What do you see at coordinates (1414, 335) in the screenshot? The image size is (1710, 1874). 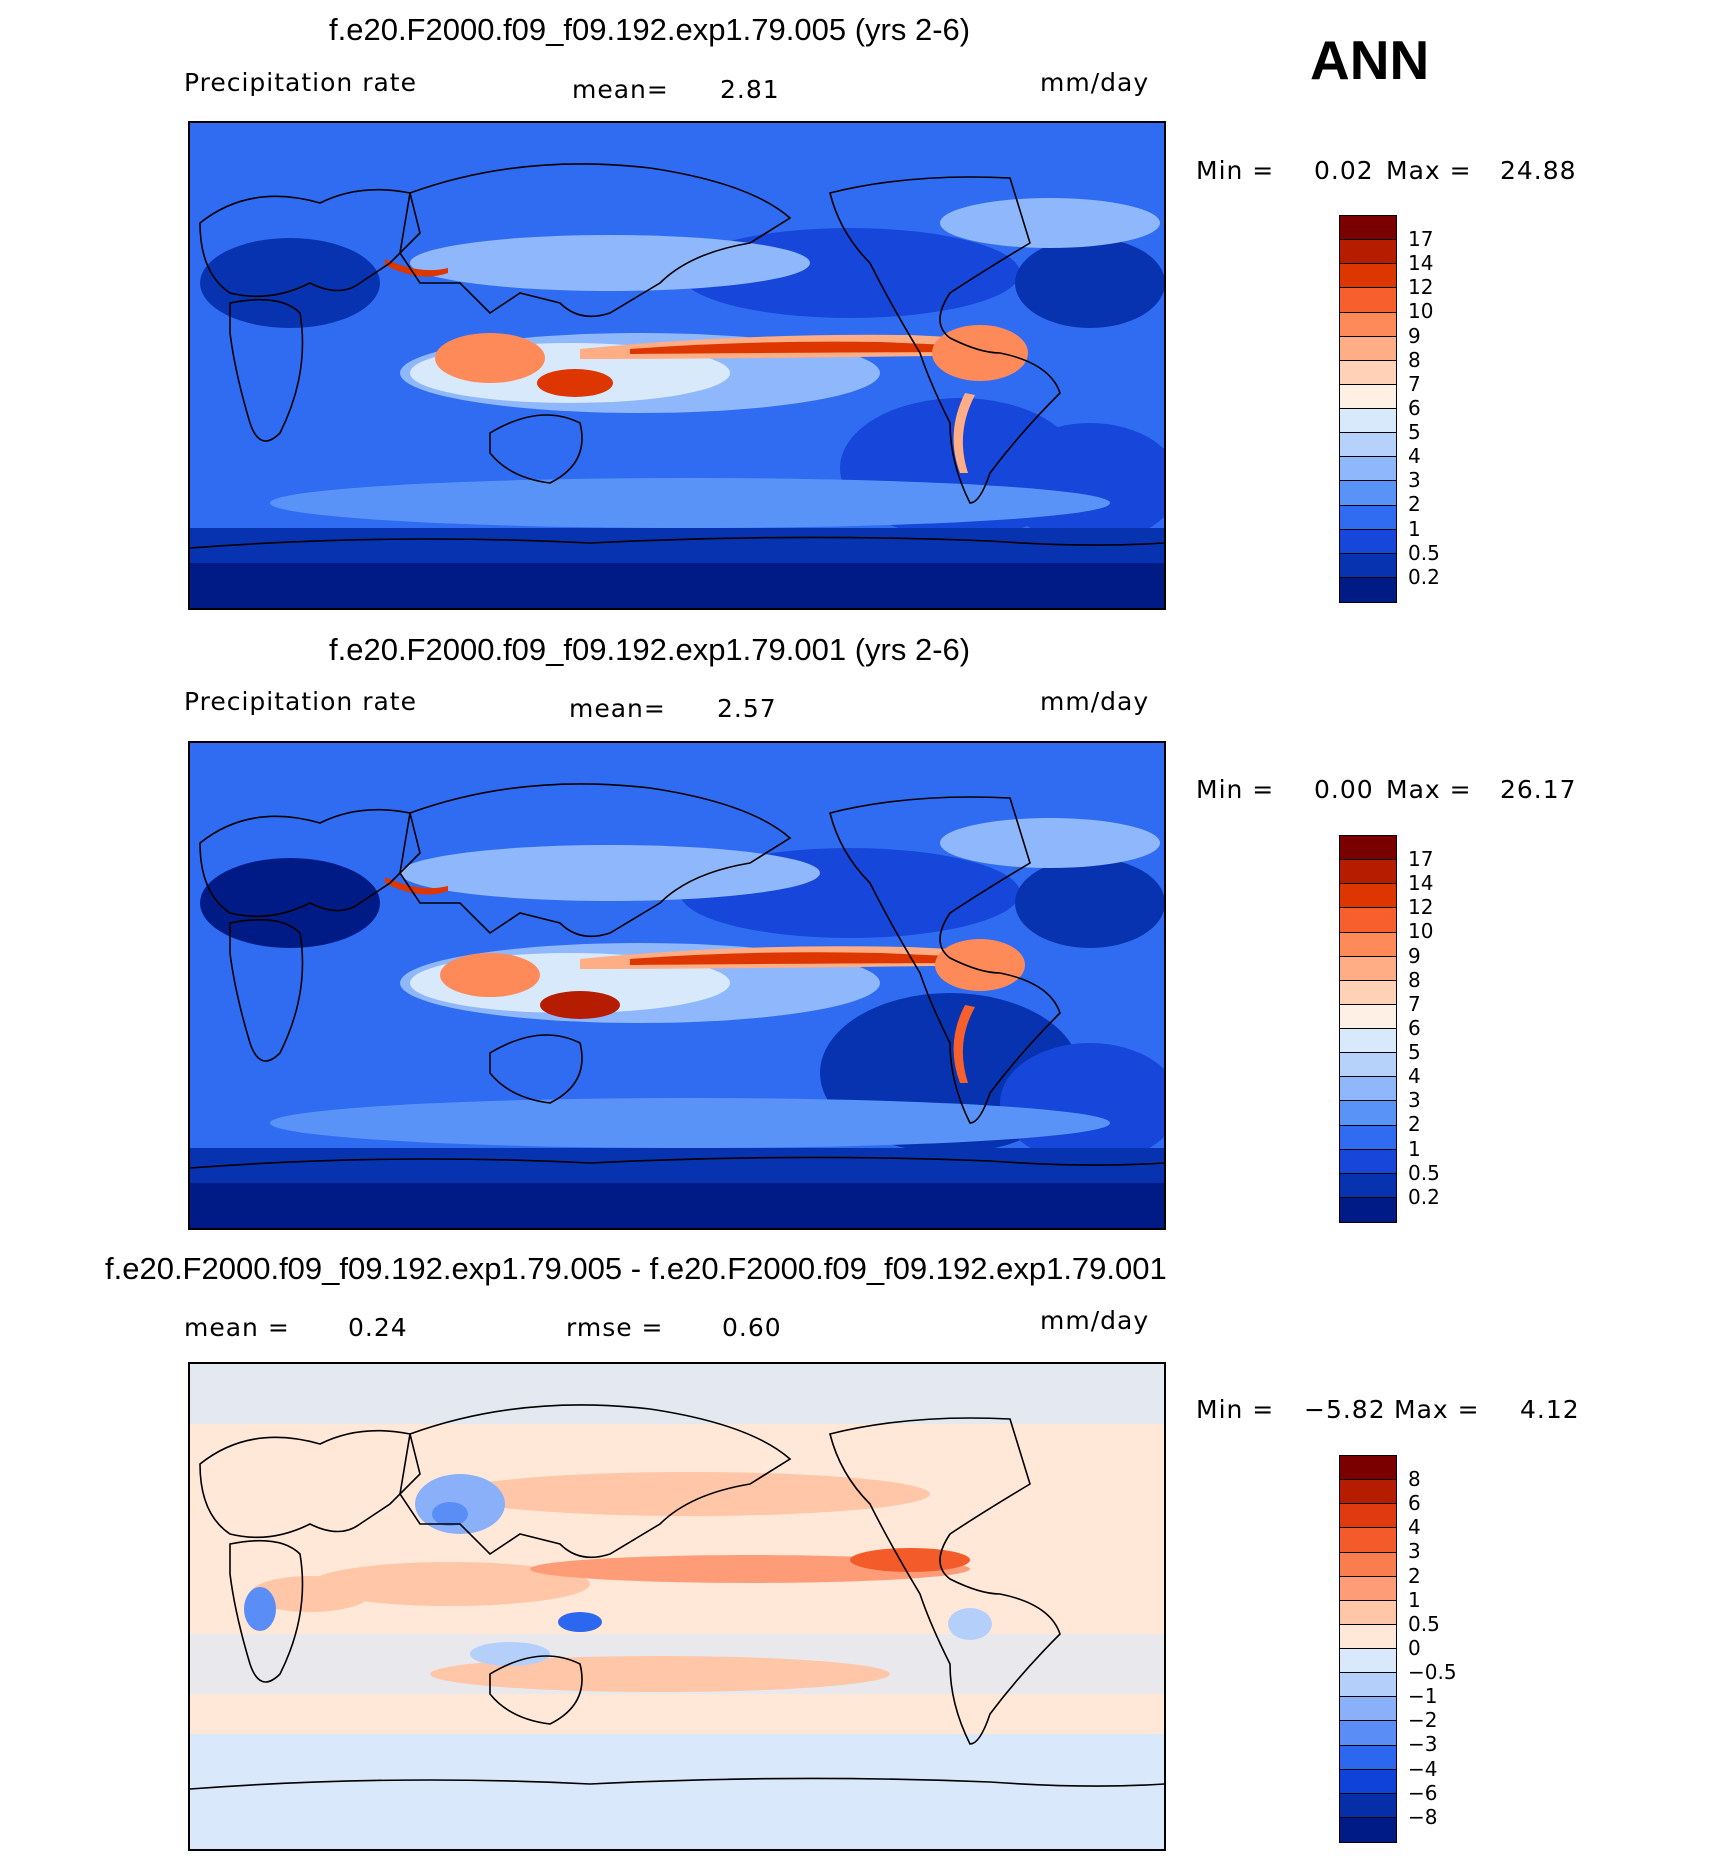 I see `colorbar-level-label: 9` at bounding box center [1414, 335].